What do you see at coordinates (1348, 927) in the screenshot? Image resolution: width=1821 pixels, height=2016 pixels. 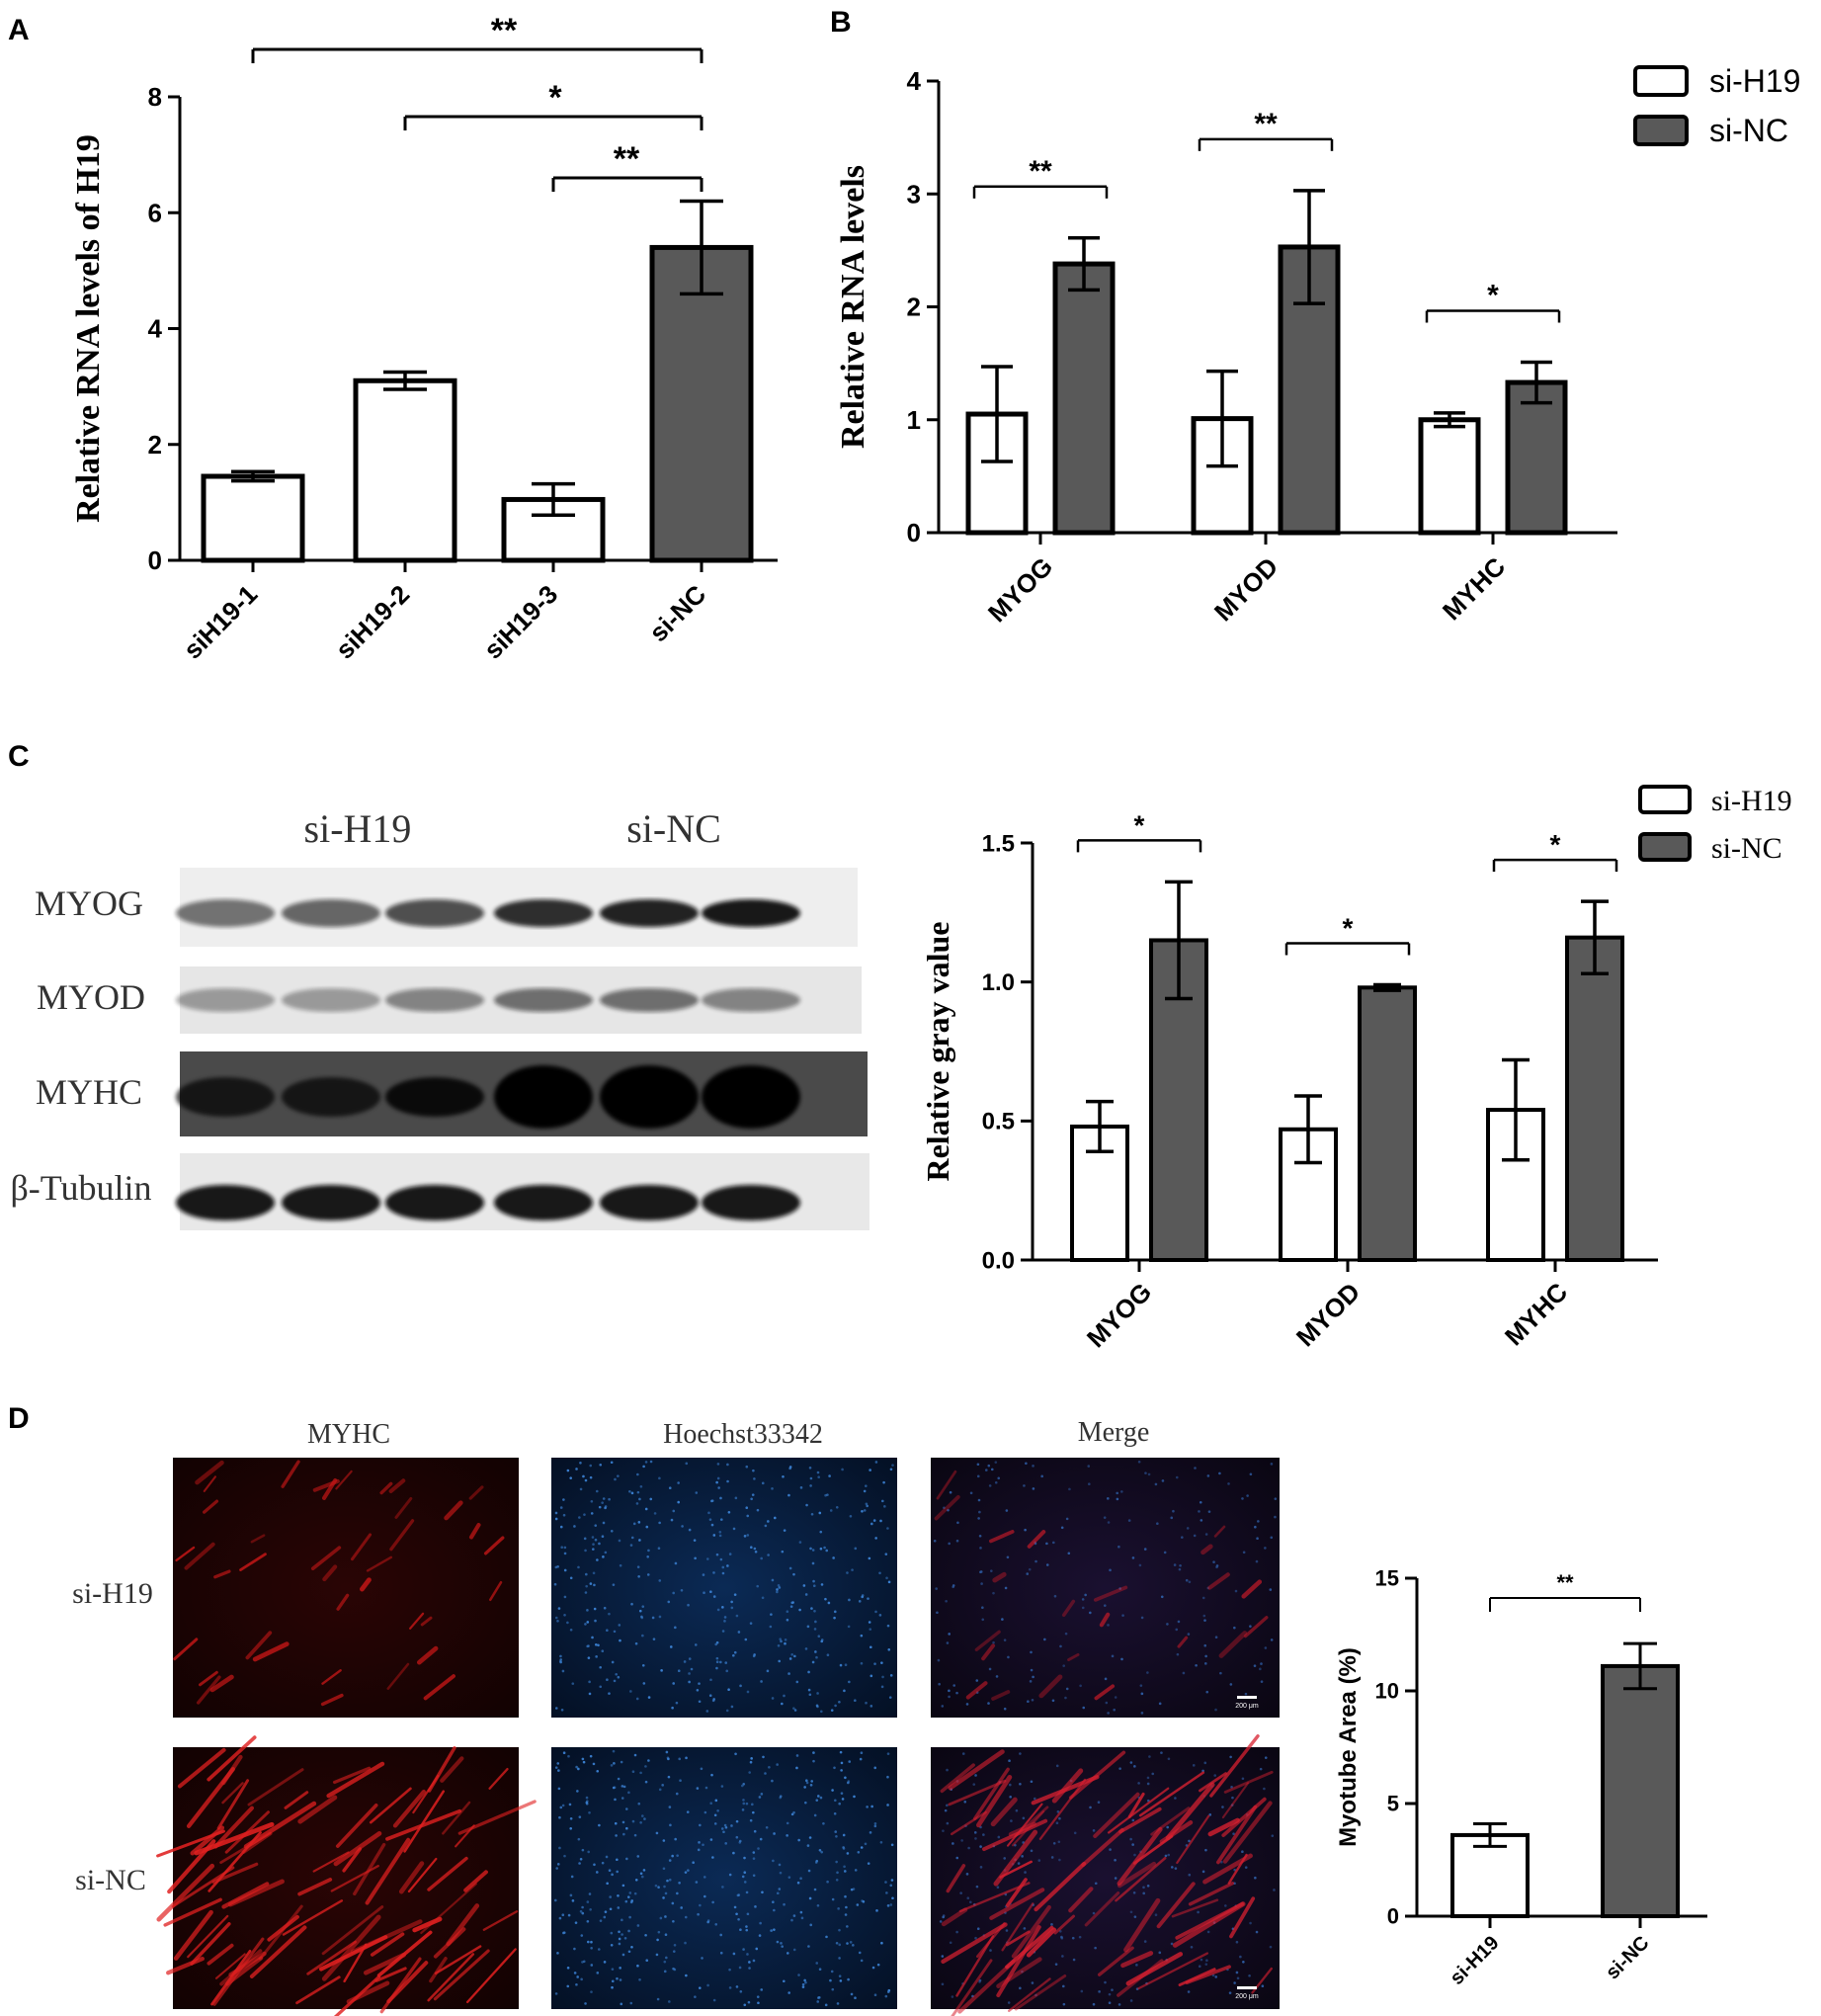 I see `significance-label: *` at bounding box center [1348, 927].